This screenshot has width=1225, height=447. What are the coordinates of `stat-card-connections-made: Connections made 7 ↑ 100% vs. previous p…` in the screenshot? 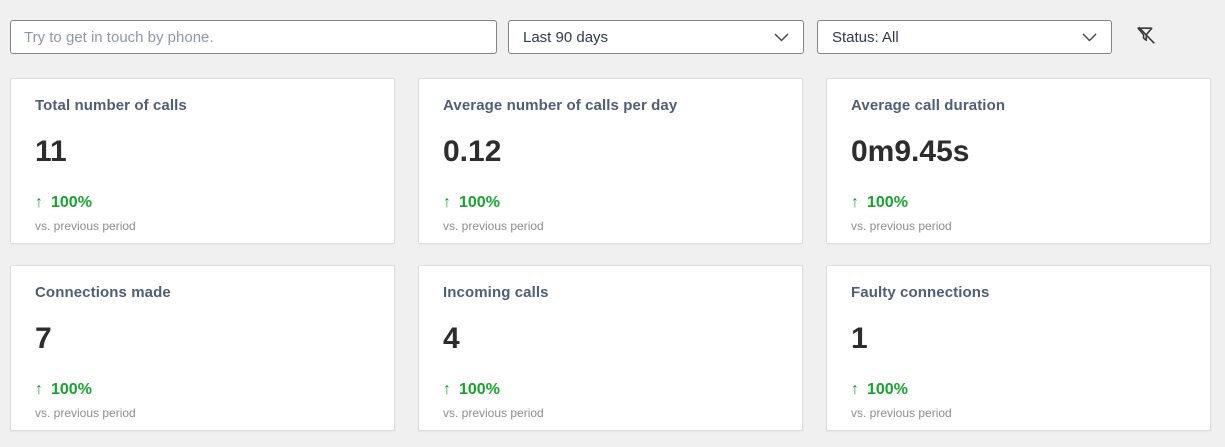 It's located at (202, 348).